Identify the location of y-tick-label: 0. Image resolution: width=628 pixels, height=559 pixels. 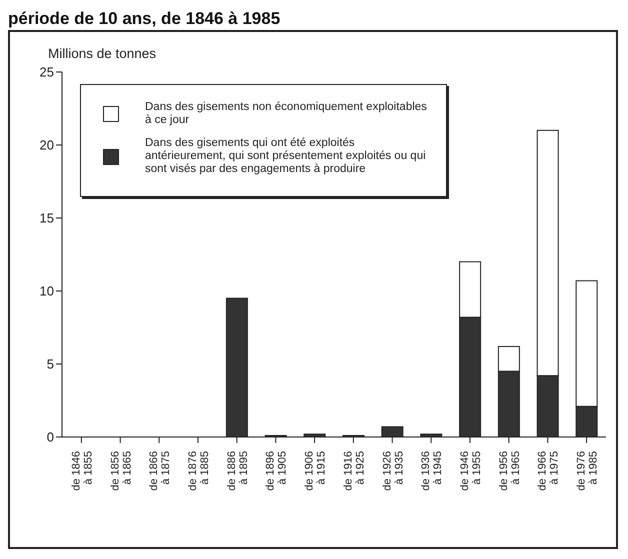
(50, 437).